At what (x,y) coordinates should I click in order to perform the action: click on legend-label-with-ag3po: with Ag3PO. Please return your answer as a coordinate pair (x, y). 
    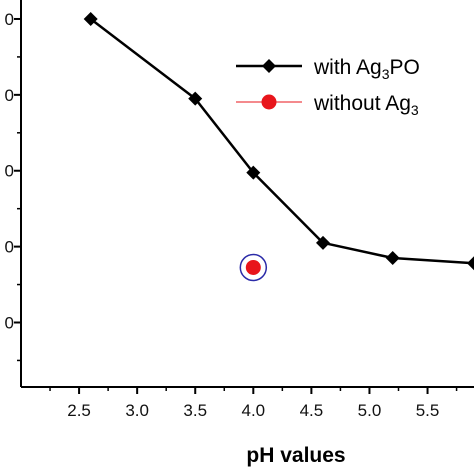
    Looking at the image, I should click on (366, 69).